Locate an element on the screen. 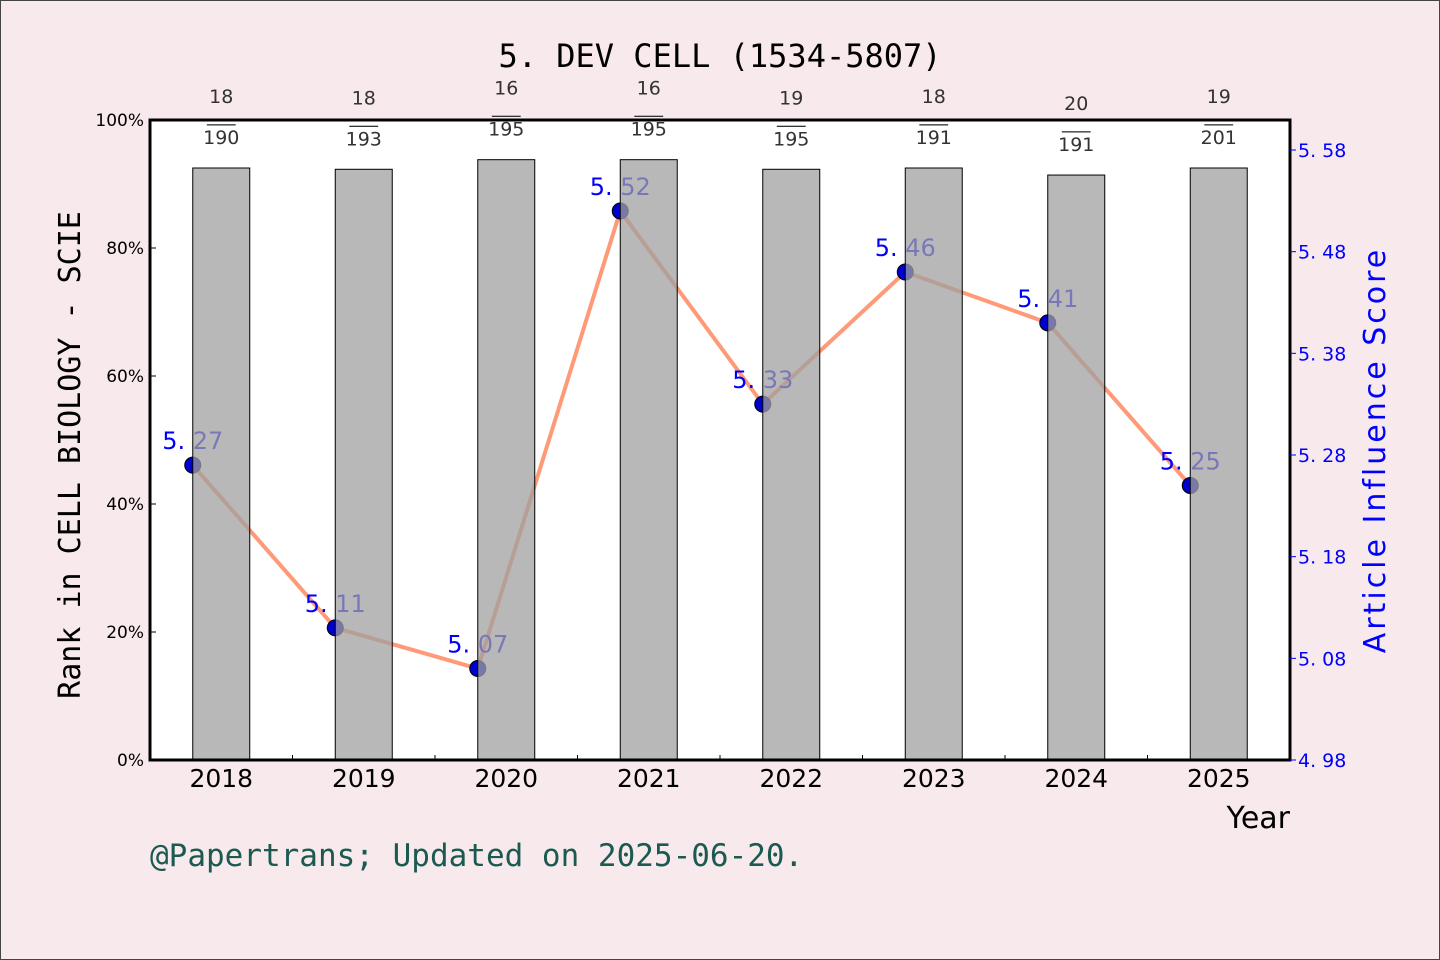 The width and height of the screenshot is (1440, 960). x-tick-label: 2018 is located at coordinates (221, 778).